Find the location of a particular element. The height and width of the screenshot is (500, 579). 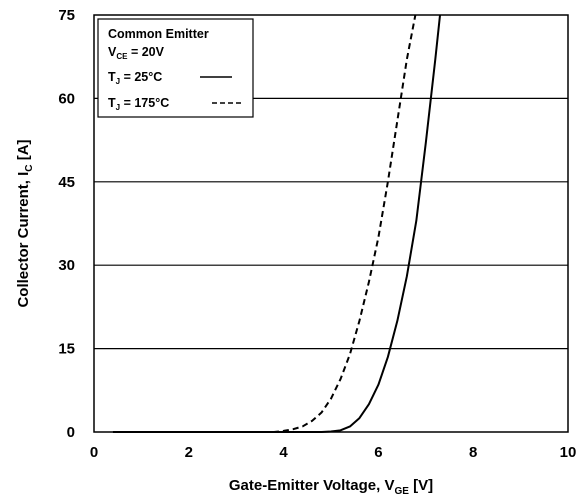

legend-entry-175c: TJ = 175°C is located at coordinates (138, 104).